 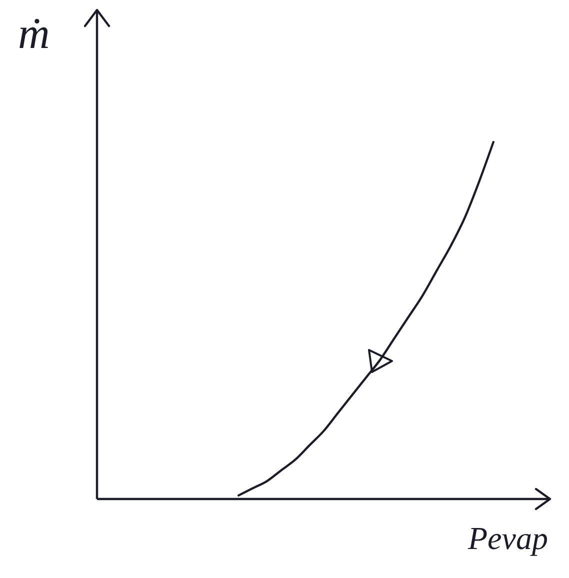 I want to click on x-axis-title: Pevap, so click(x=508, y=538).